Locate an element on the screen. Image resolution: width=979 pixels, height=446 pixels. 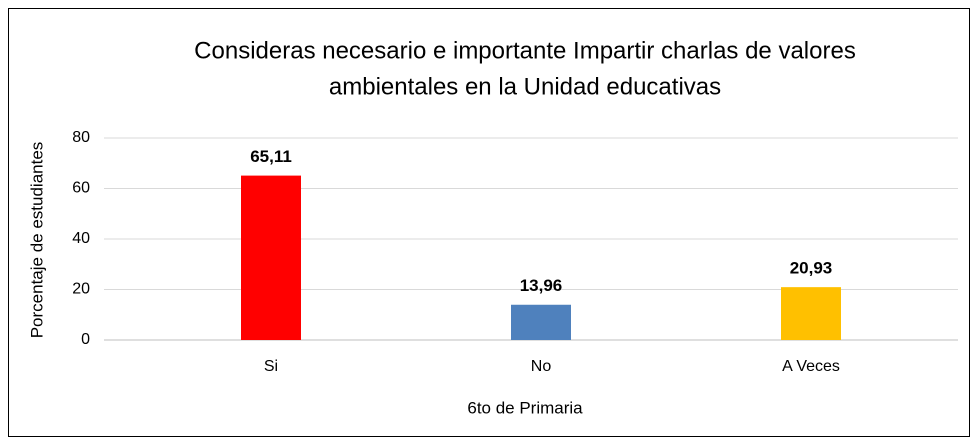
value-label: 13,96 is located at coordinates (541, 285).